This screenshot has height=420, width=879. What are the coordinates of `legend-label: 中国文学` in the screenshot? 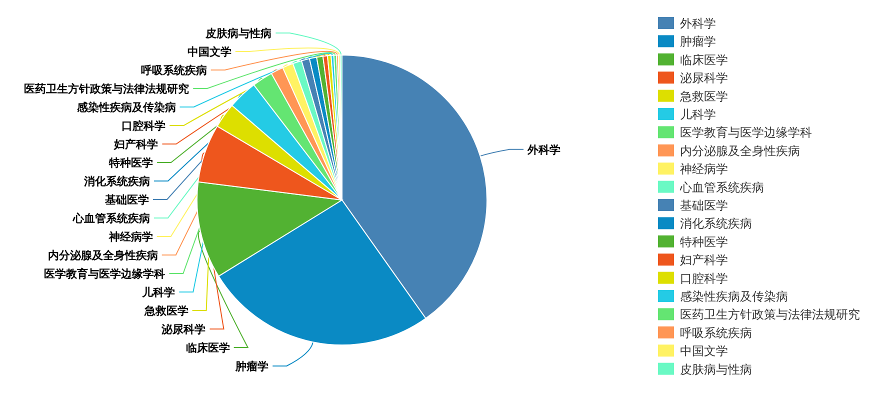 It's located at (704, 351).